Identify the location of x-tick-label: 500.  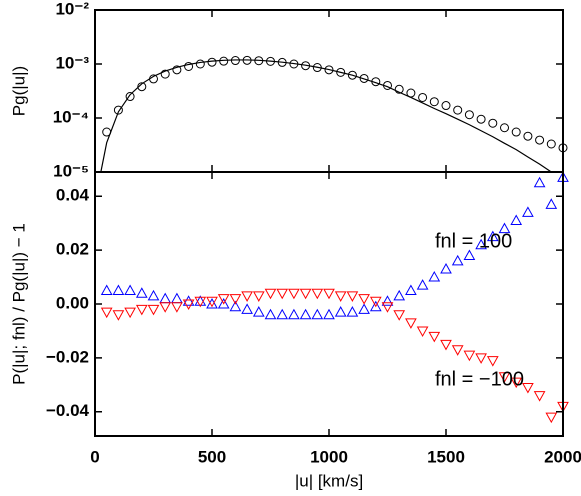
(212, 456).